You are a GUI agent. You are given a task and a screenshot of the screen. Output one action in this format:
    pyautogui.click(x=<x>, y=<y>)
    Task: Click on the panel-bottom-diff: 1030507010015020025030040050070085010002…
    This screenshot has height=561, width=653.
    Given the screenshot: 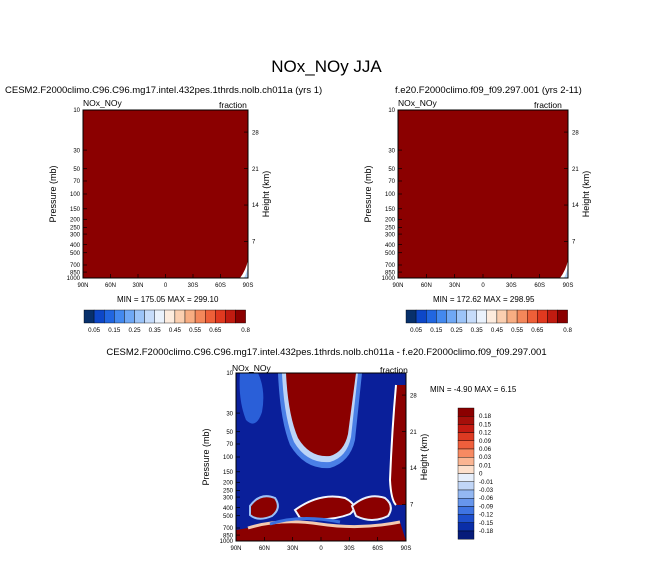 What is the action you would take?
    pyautogui.click(x=315, y=461)
    